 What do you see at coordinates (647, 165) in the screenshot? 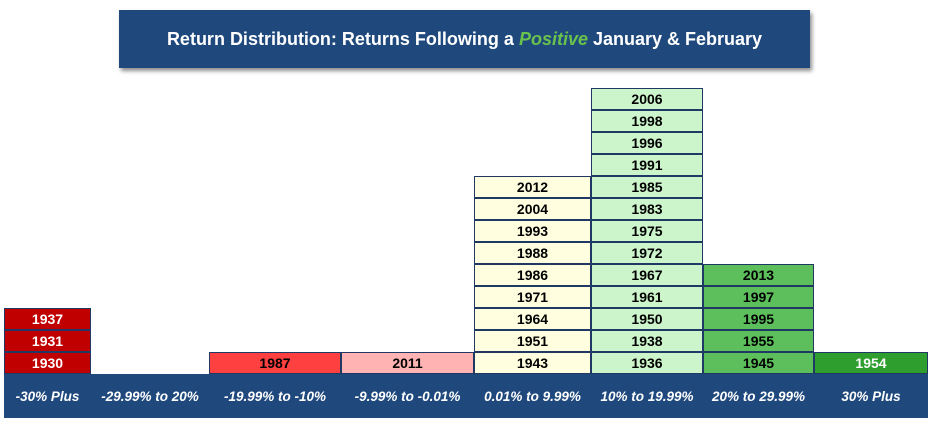
I see `year-cell: 1991` at bounding box center [647, 165].